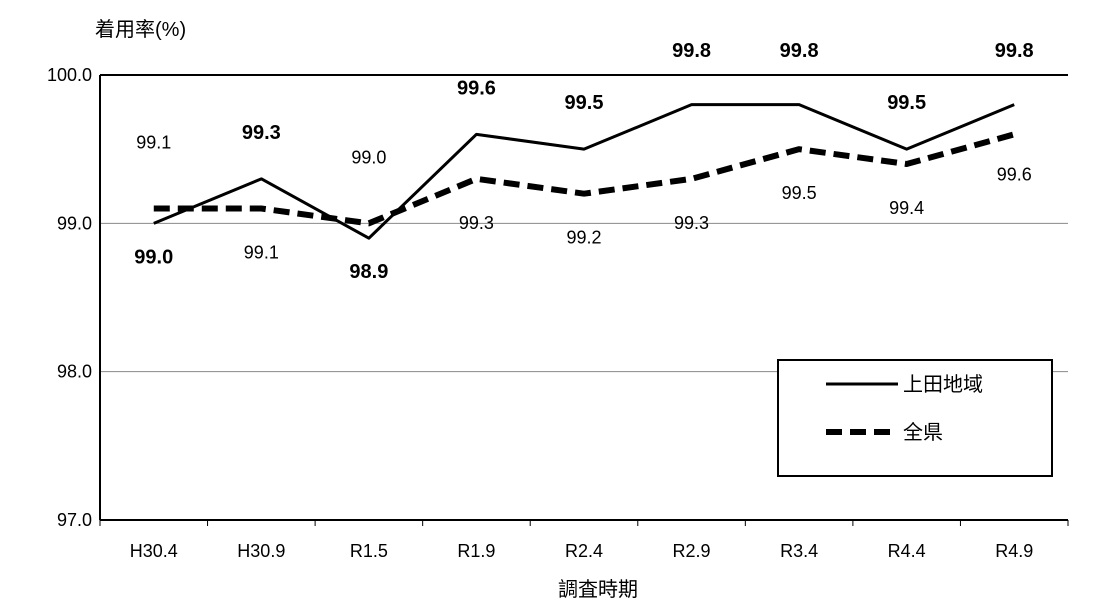  I want to click on x-tick-label: R3.4, so click(799, 551).